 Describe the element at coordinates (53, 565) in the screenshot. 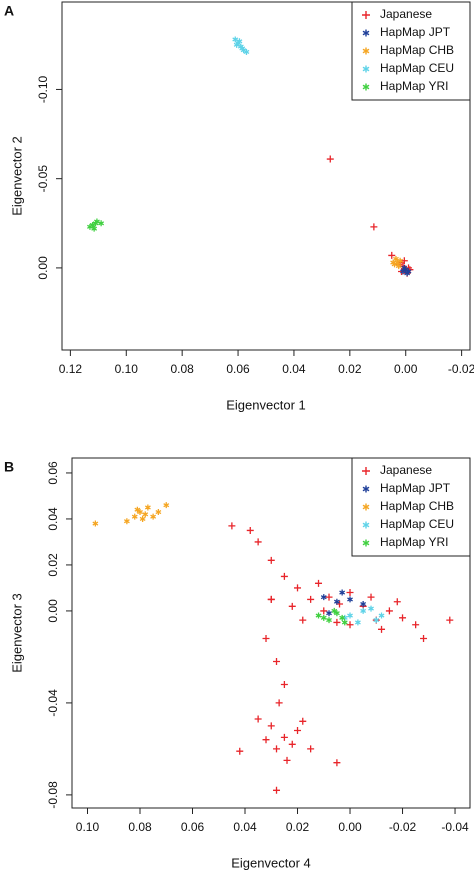

I see `y-tick-label: 0.02` at that location.